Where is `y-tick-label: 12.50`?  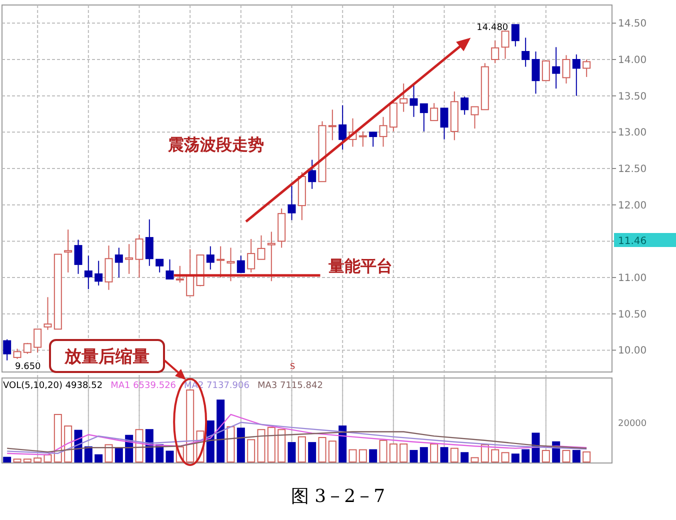 y-tick-label: 12.50 is located at coordinates (632, 170).